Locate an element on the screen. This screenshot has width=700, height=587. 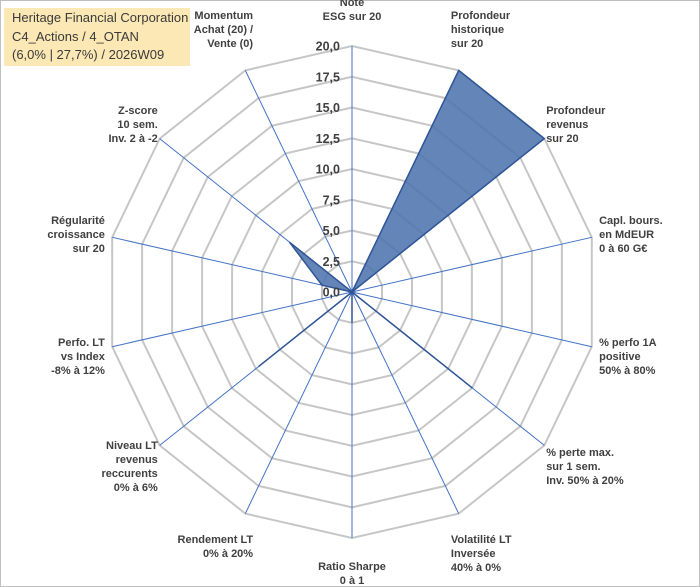
axis-label-line: % perte max. is located at coordinates (580, 453).